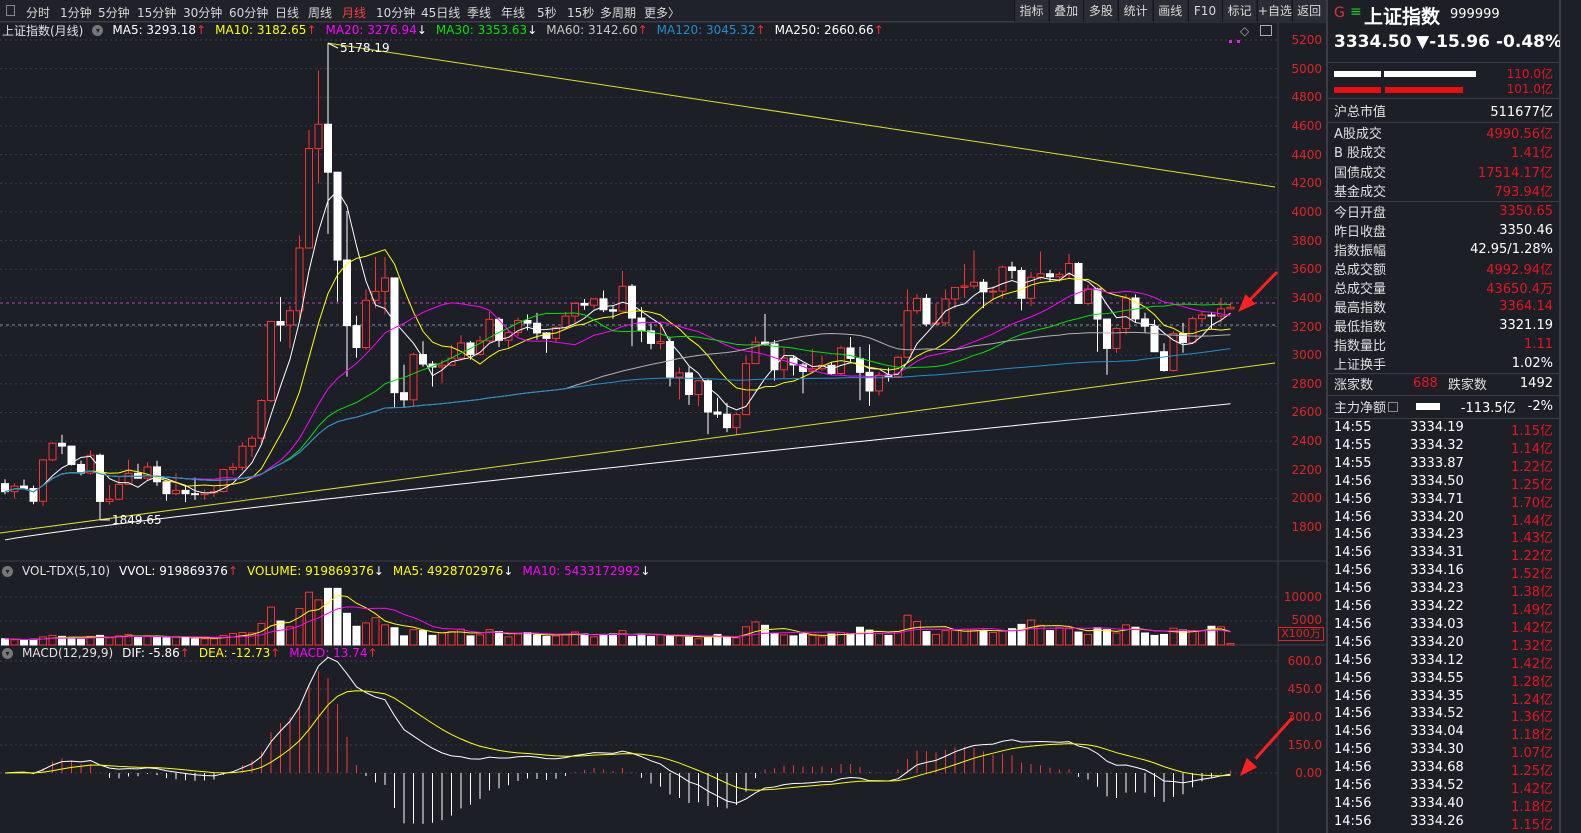 This screenshot has width=1581, height=833. What do you see at coordinates (1306, 355) in the screenshot?
I see `price-tick-label: 3000` at bounding box center [1306, 355].